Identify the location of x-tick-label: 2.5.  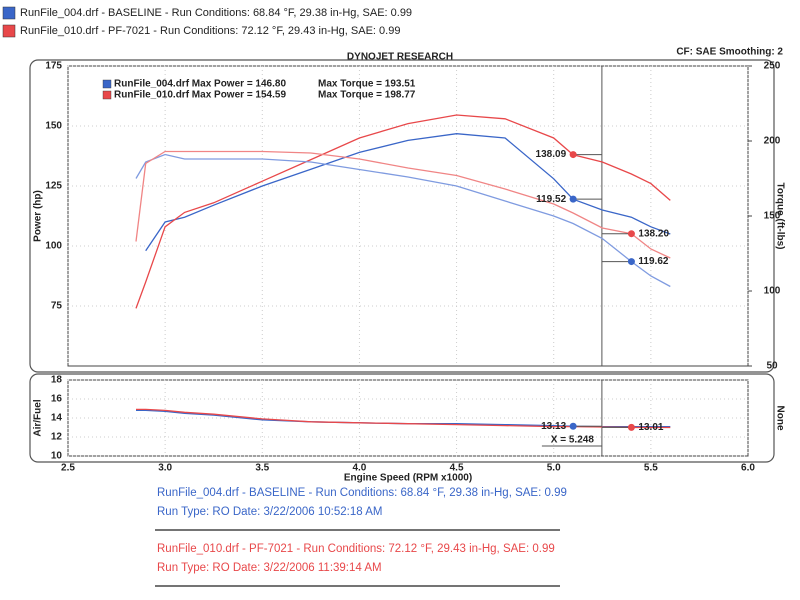
(68, 468).